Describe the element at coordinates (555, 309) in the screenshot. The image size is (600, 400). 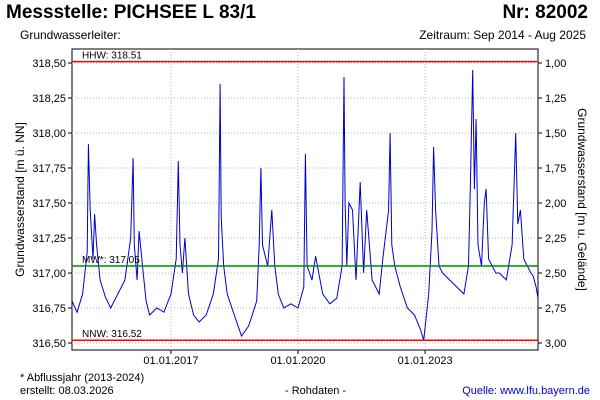
I see `y-tick-label-right: 2,75` at that location.